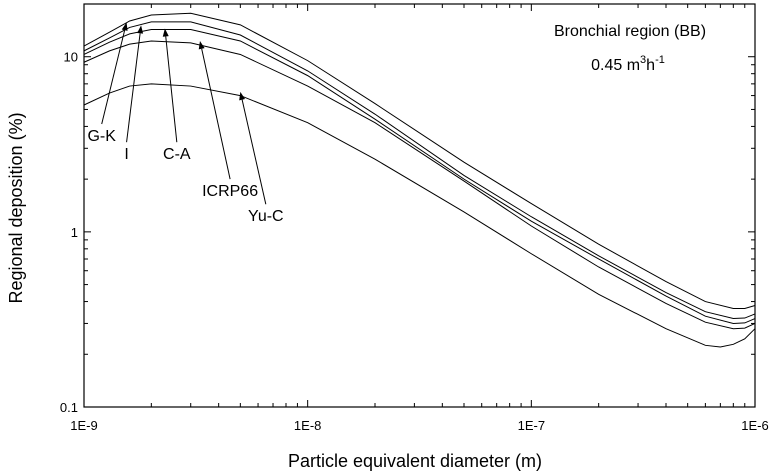 The width and height of the screenshot is (776, 475). Describe the element at coordinates (266, 216) in the screenshot. I see `series-label-yu-c: Yu-C` at that location.